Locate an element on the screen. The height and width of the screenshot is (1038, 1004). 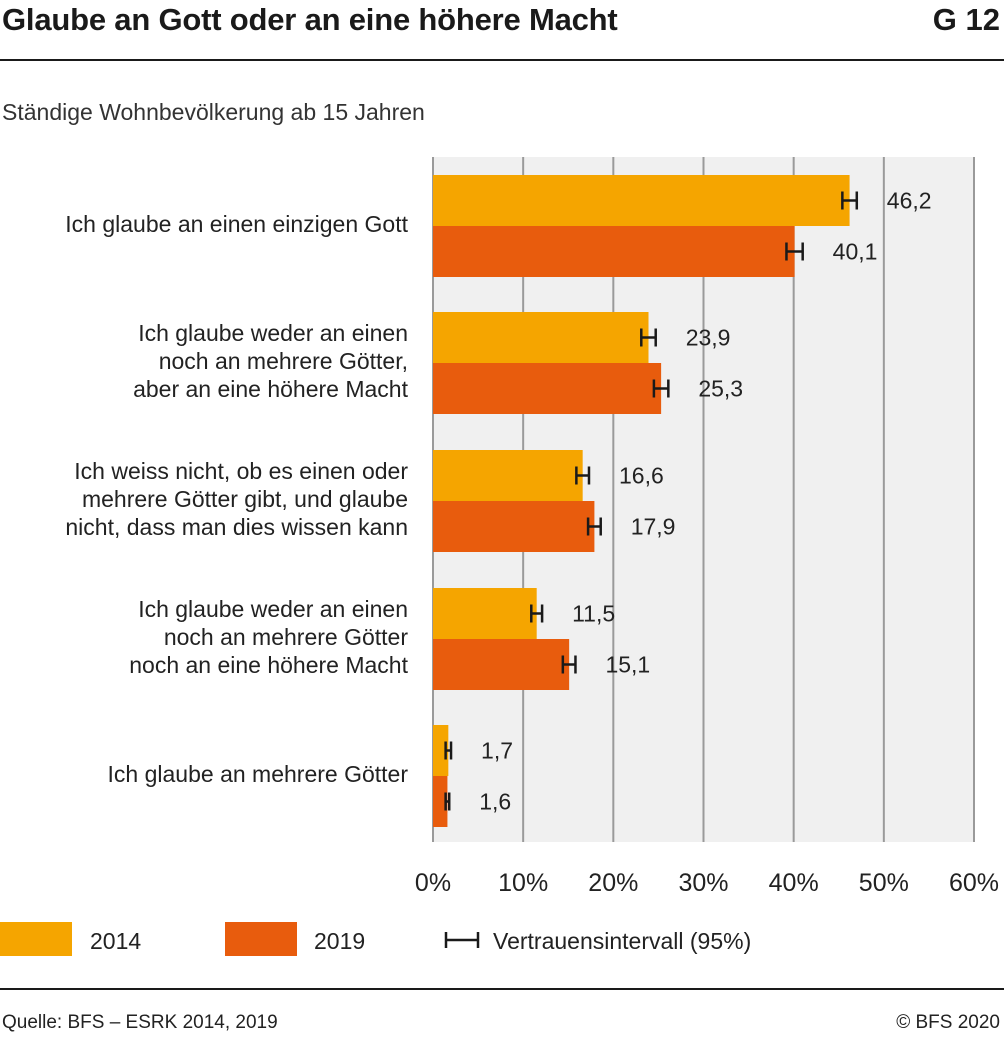
confidence-interval-icon is located at coordinates (462, 940).